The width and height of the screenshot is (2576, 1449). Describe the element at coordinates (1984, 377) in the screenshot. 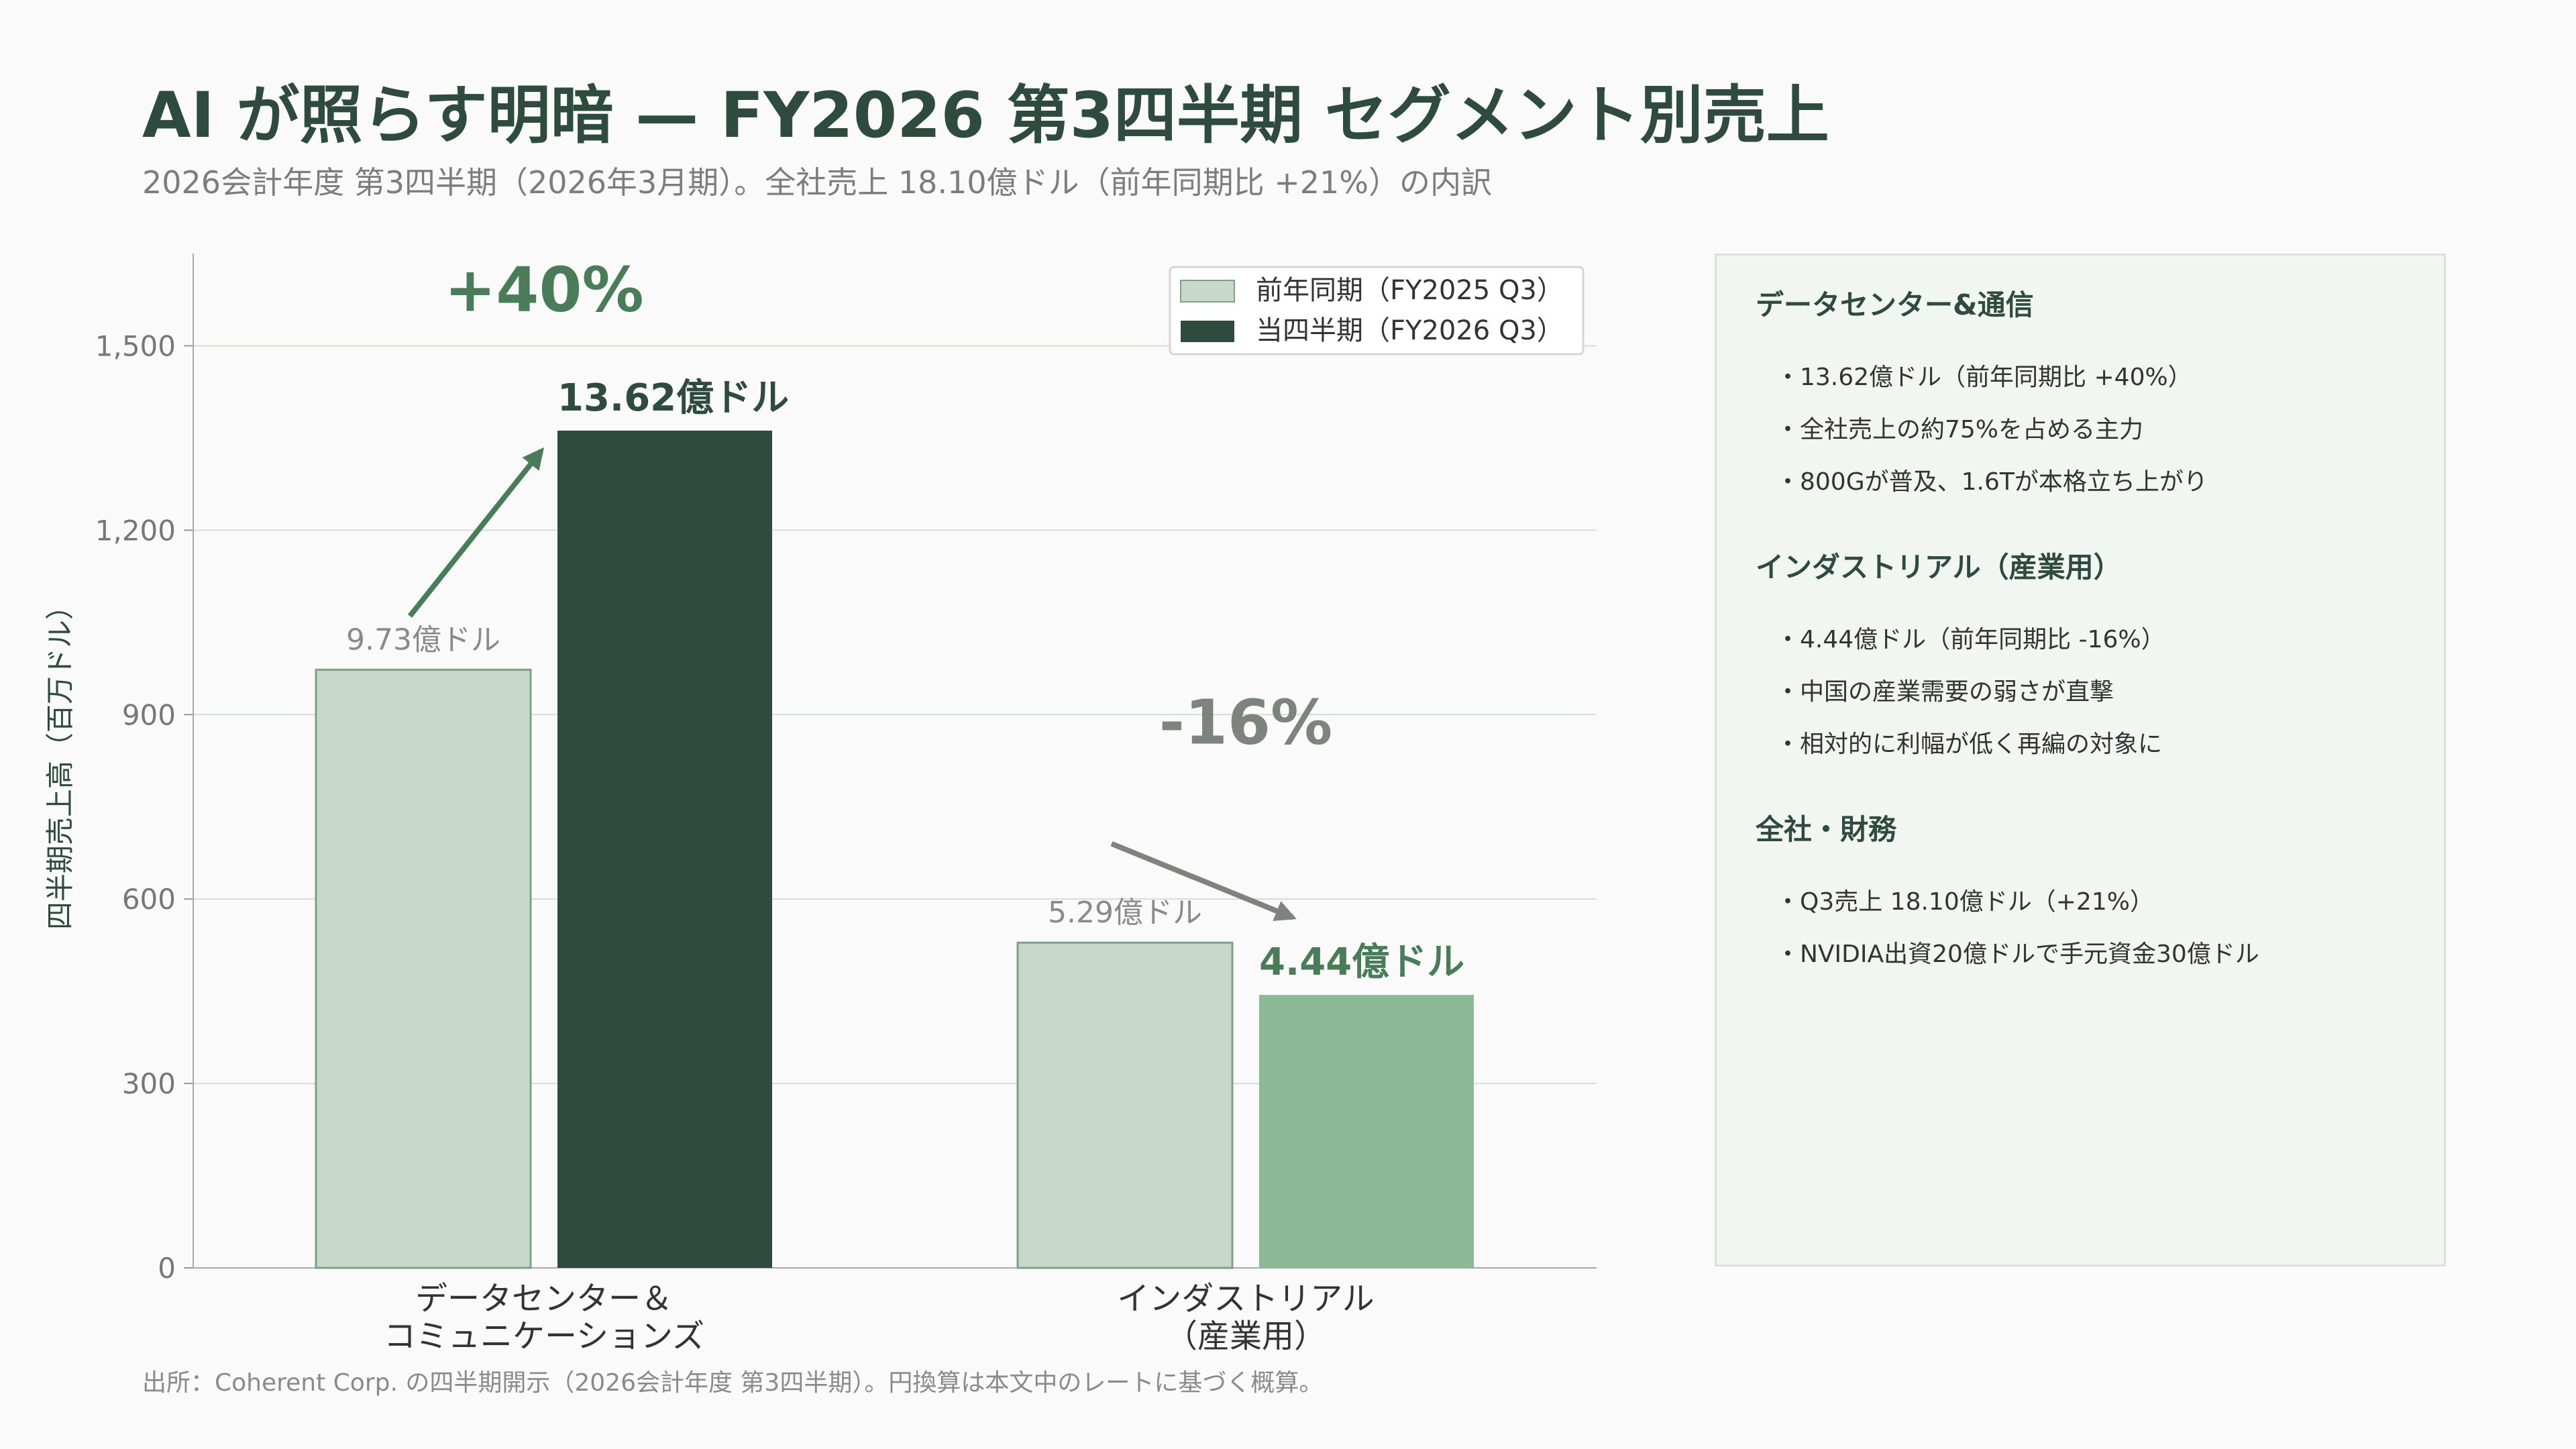

I see `panel-bullet: ・13.62億ドル（前年同期比 +40%）` at that location.